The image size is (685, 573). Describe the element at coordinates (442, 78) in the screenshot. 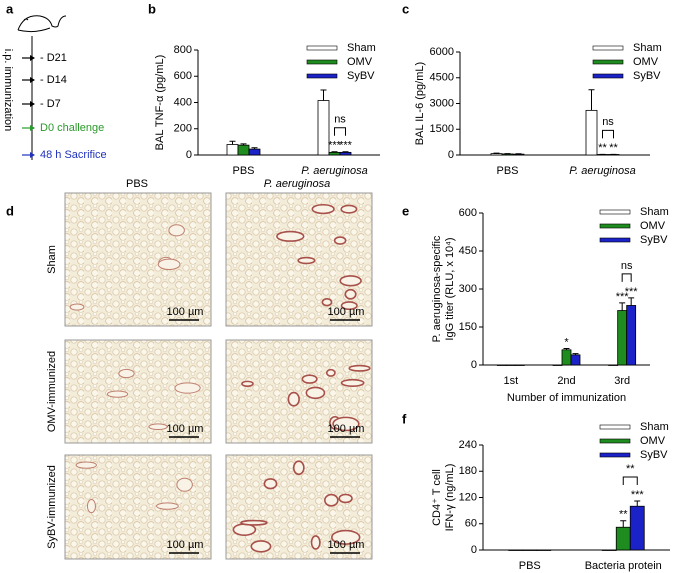

I see `y-tick-label: 4500` at that location.